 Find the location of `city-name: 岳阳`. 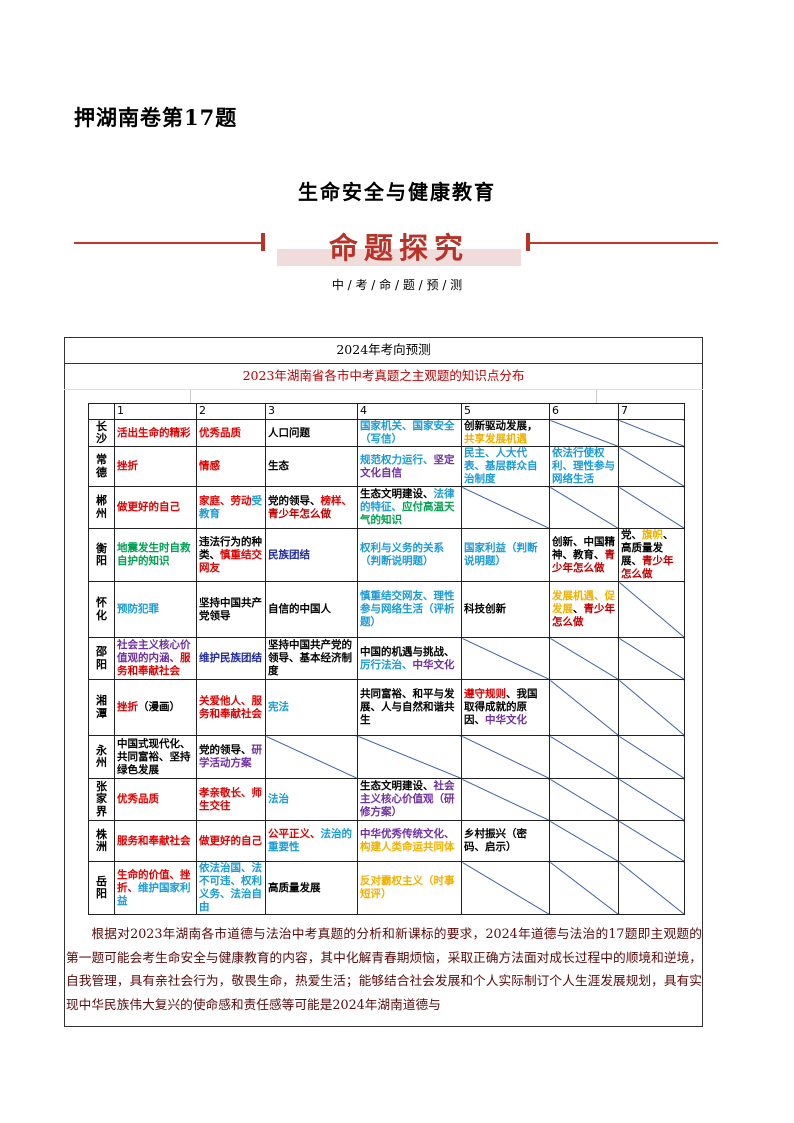

city-name: 岳阳 is located at coordinates (101, 887).